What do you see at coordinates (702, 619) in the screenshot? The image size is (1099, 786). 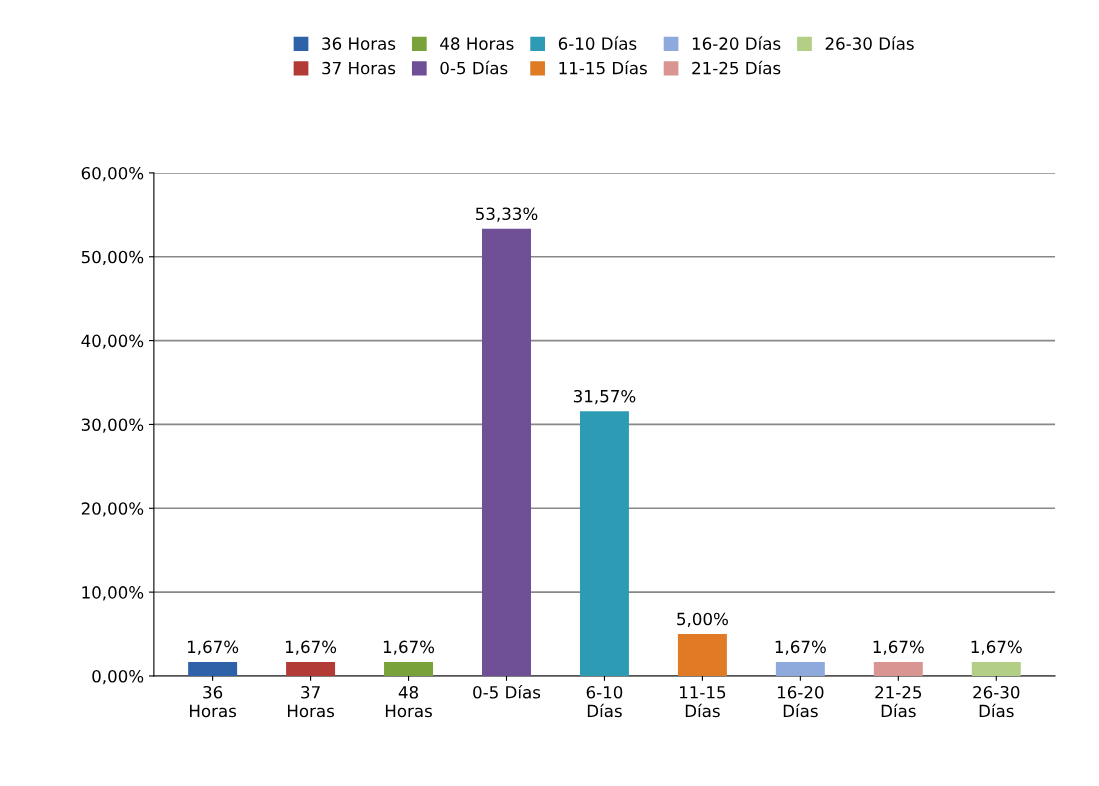 I see `data-label: 5,00%` at bounding box center [702, 619].